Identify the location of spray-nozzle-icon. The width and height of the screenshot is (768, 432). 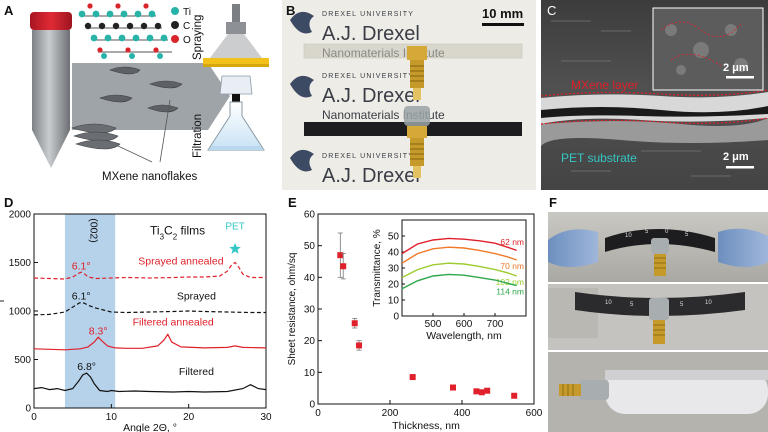
(236, 35).